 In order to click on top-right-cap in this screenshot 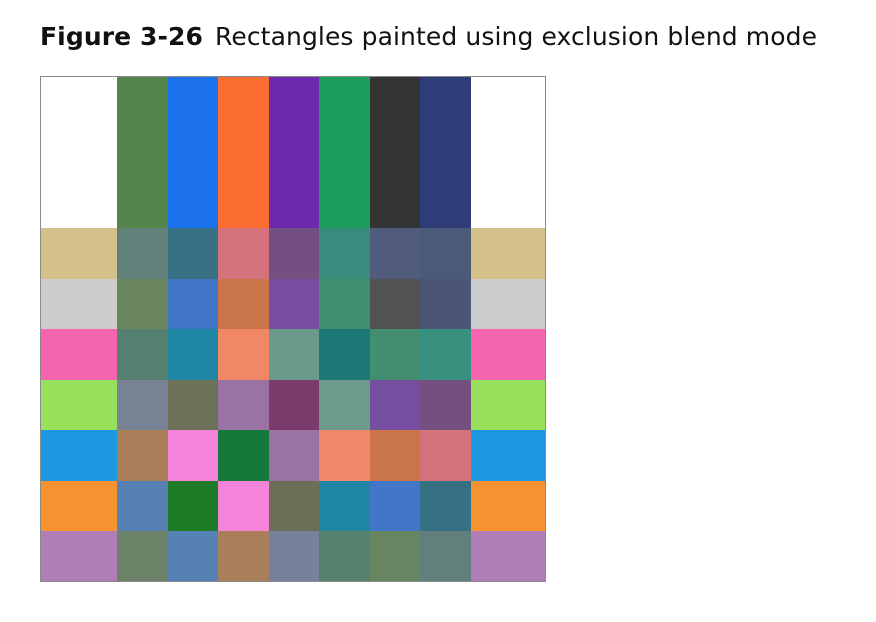, I will do `click(507, 153)`.